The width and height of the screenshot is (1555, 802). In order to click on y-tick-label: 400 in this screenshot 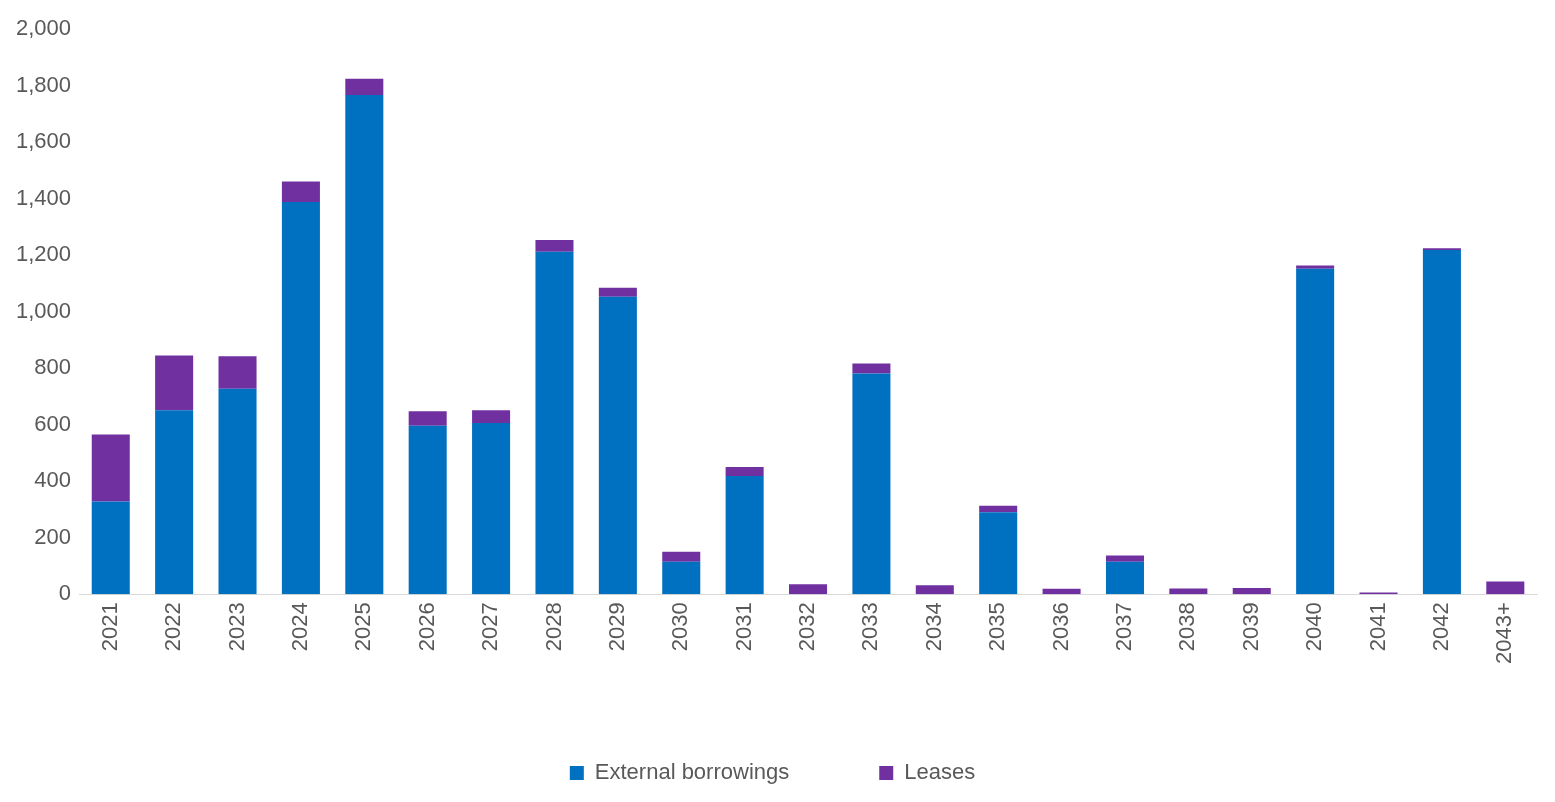, I will do `click(53, 480)`.